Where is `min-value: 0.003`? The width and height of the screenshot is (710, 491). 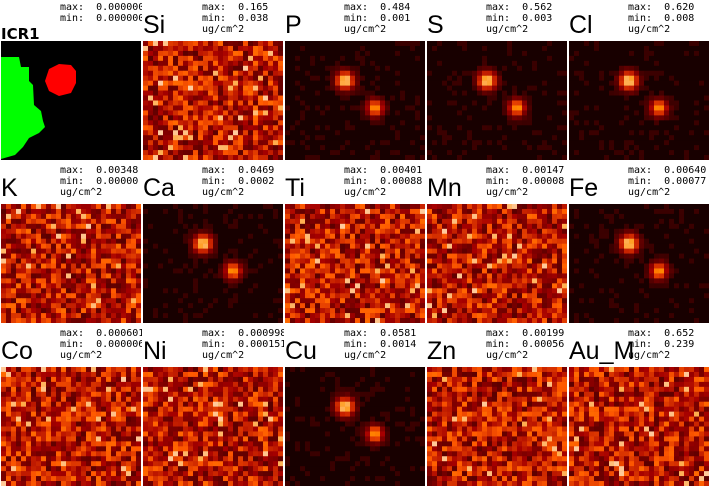
min-value: 0.003 is located at coordinates (537, 18).